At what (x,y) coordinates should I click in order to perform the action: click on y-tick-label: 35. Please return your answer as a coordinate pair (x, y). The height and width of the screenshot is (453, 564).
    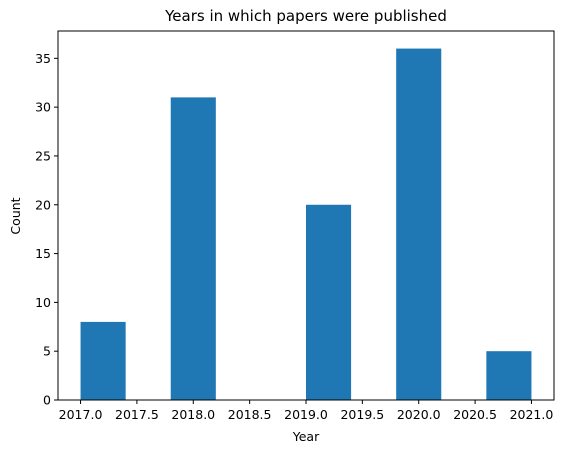
    Looking at the image, I should click on (43, 58).